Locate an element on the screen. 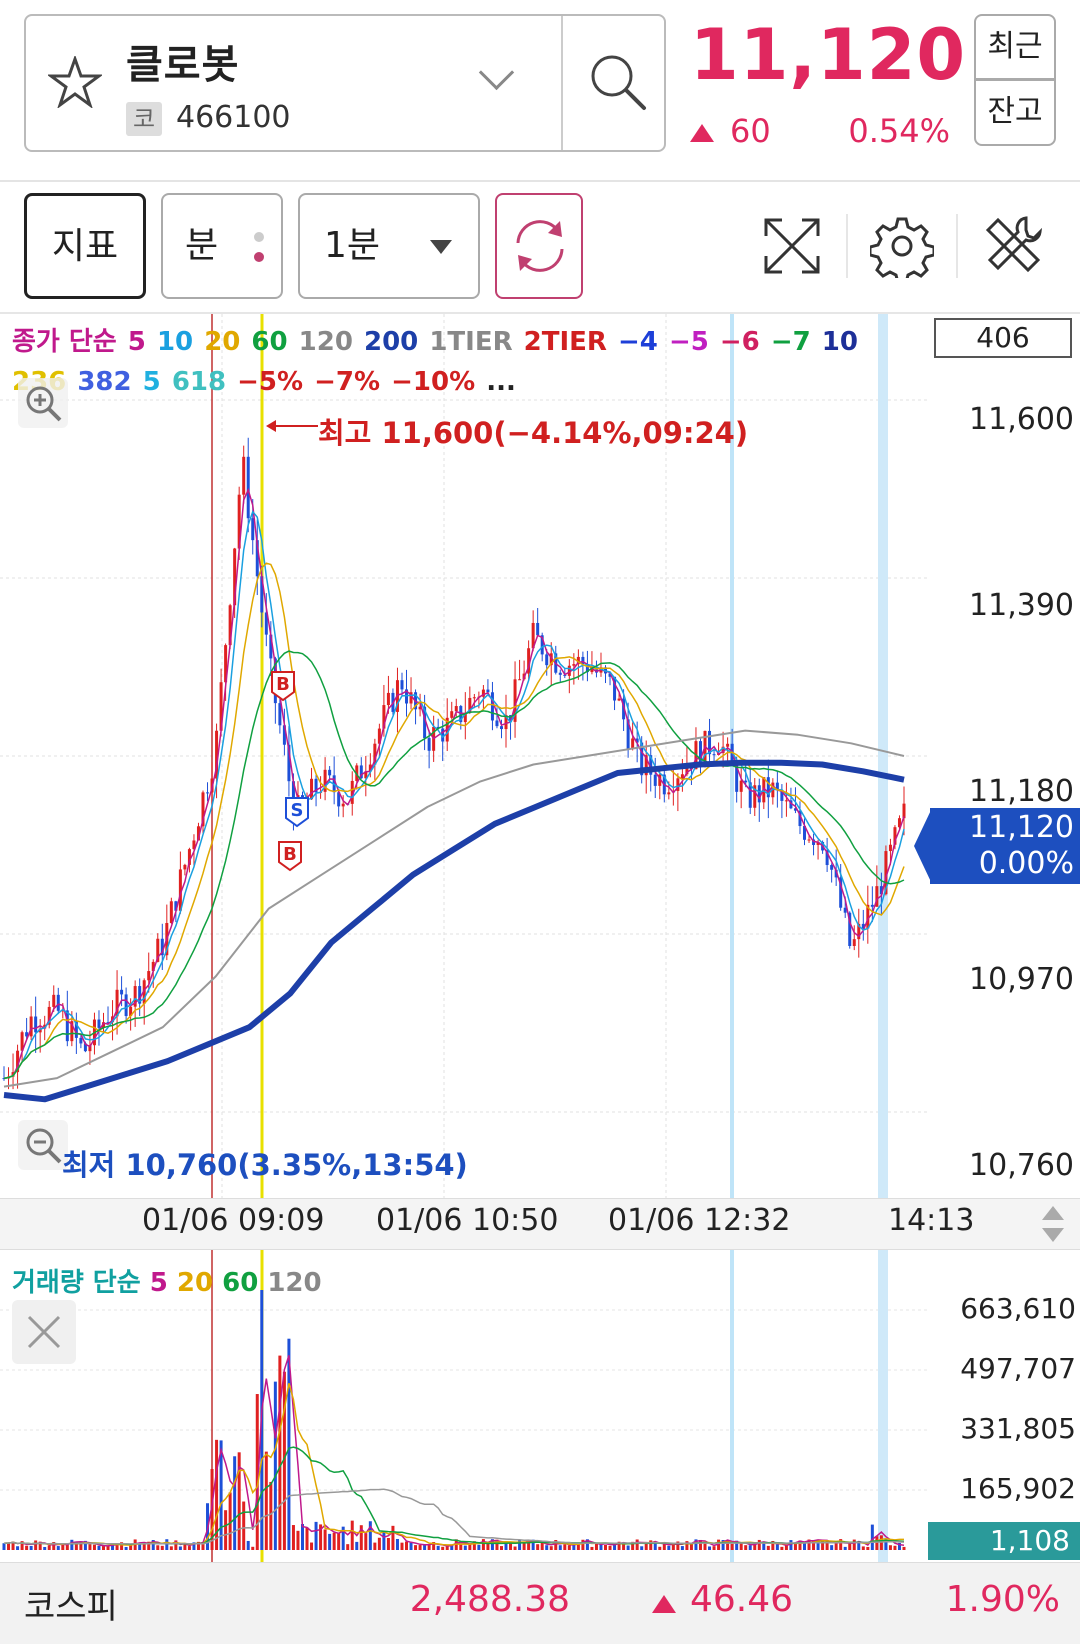 Image resolution: width=1080 pixels, height=1644 pixels. code-badge: 코 is located at coordinates (144, 119).